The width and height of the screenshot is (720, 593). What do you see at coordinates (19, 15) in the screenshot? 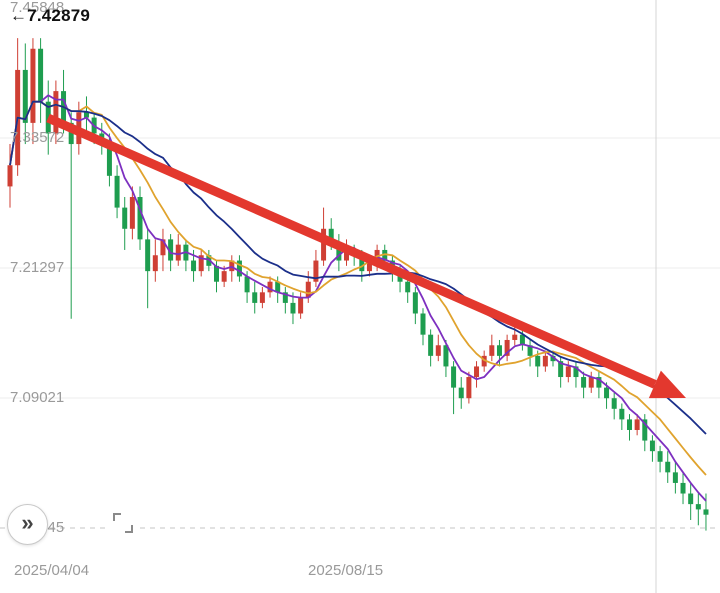
I see `left-arrow-icon: ←` at bounding box center [19, 15].